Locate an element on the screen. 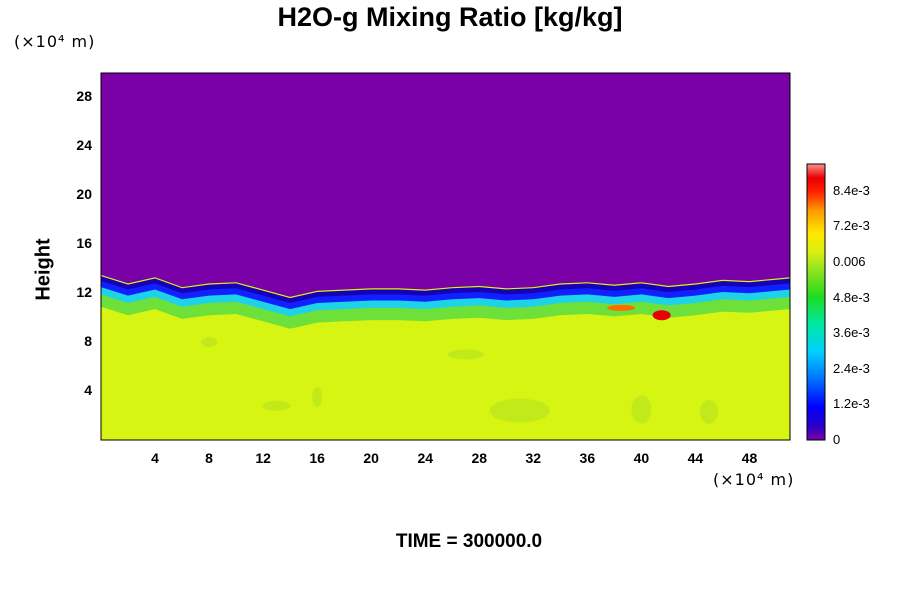 Image resolution: width=900 pixels, height=600 pixels. interface-band-dark is located at coordinates (445, 289).